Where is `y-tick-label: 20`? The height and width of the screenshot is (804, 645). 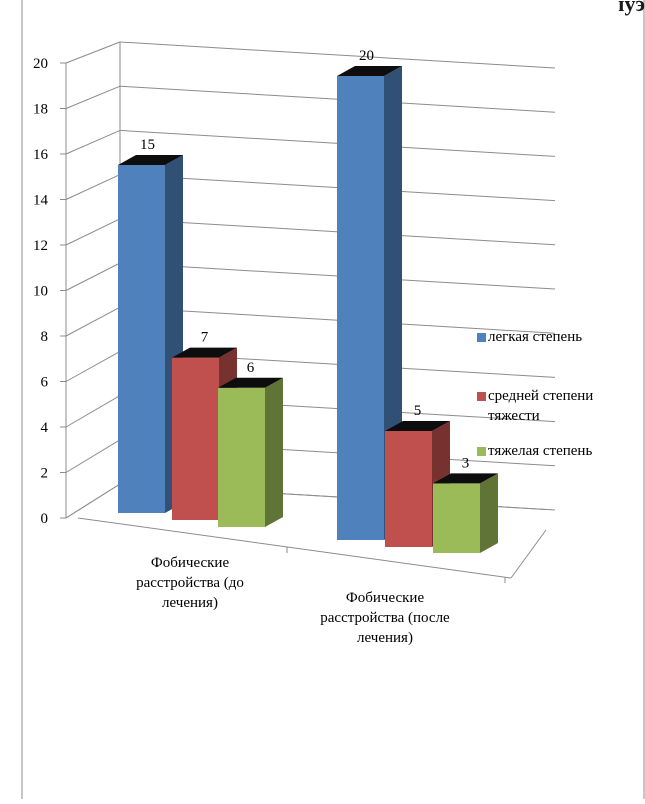 y-tick-label: 20 is located at coordinates (40, 64).